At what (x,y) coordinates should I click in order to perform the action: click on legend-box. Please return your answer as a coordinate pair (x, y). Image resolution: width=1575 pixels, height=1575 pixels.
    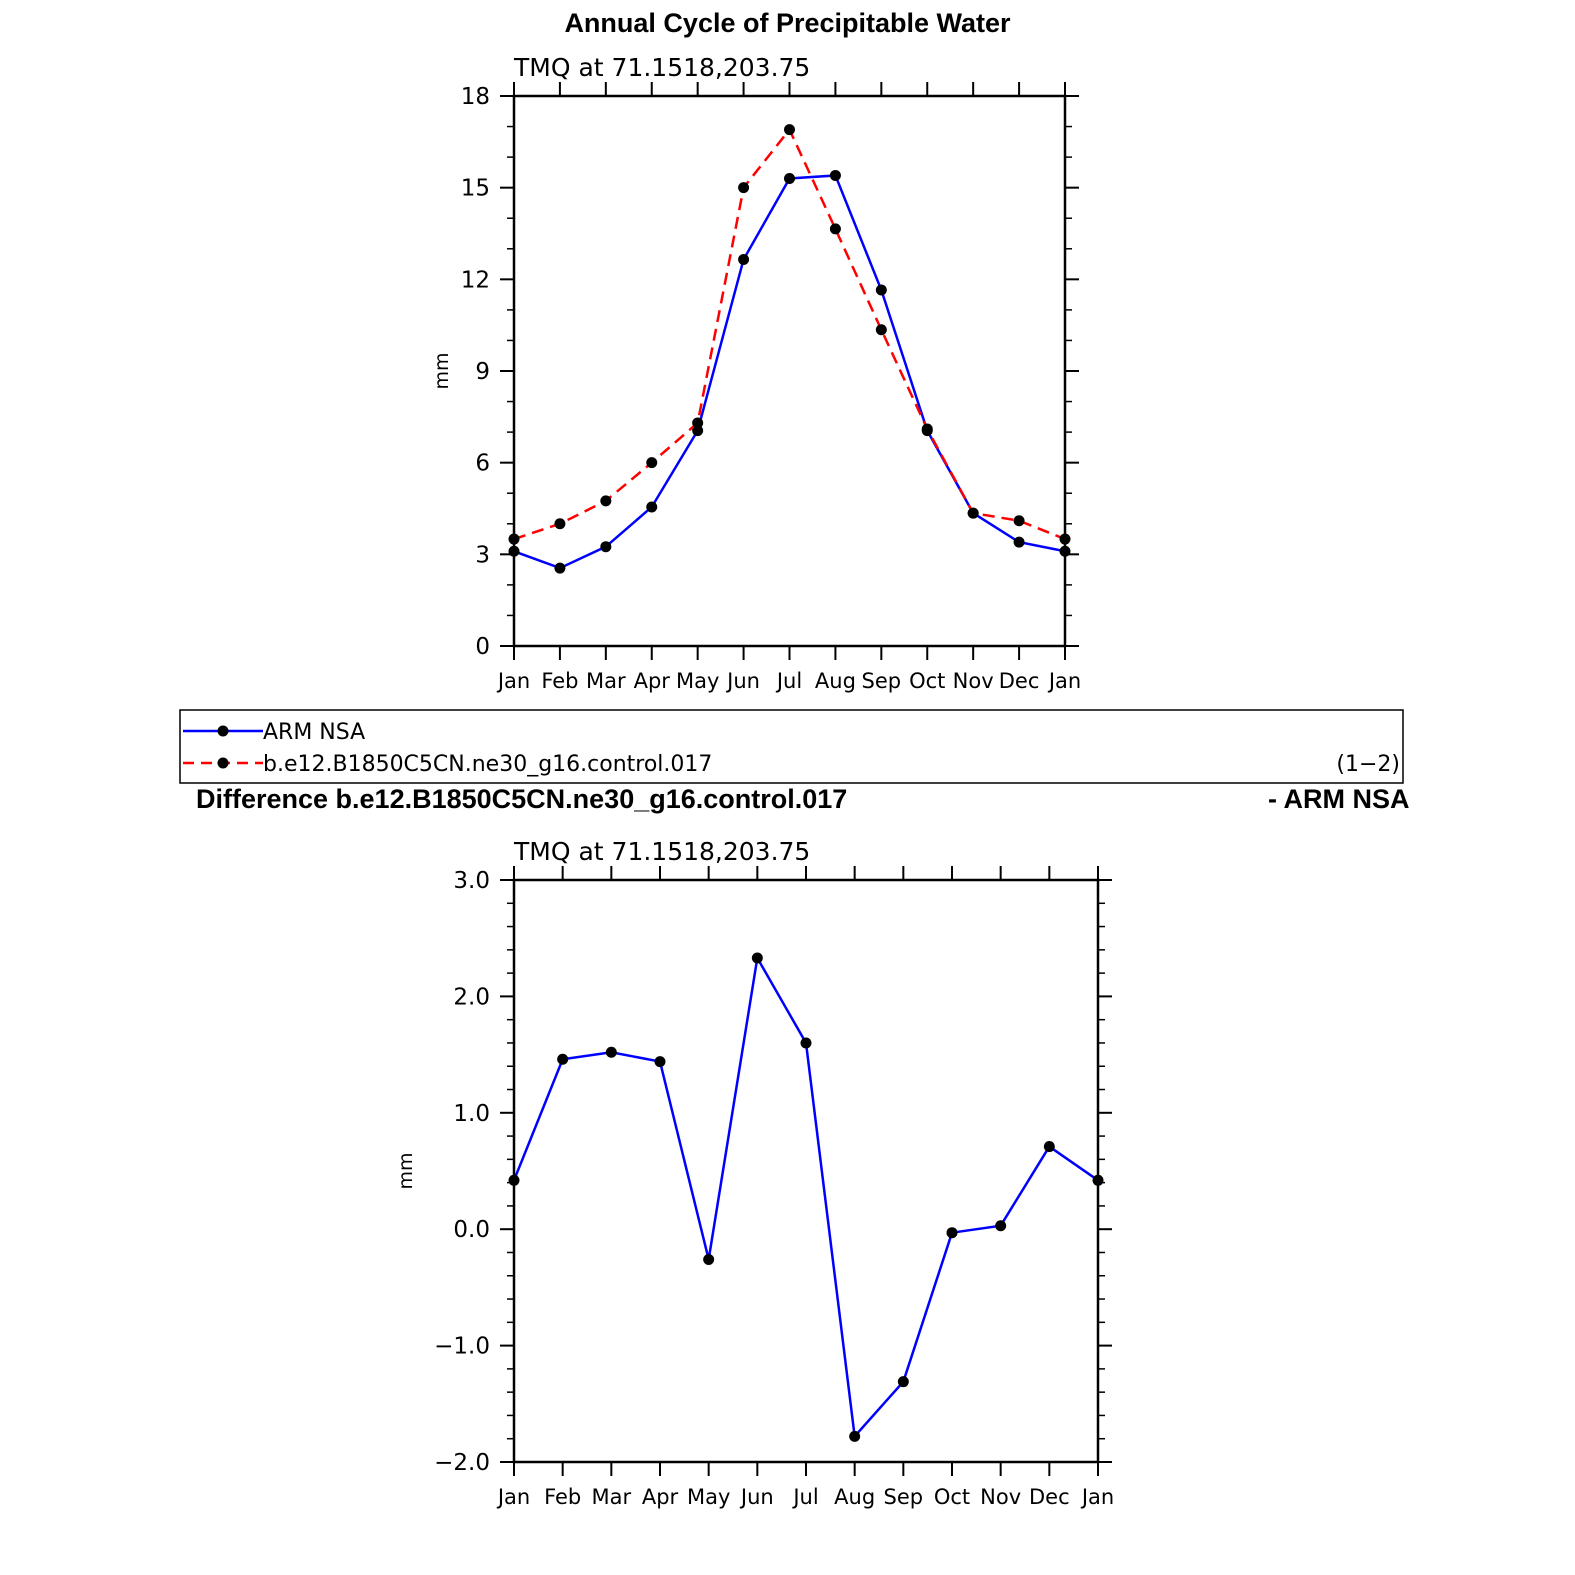
    Looking at the image, I should click on (791, 746).